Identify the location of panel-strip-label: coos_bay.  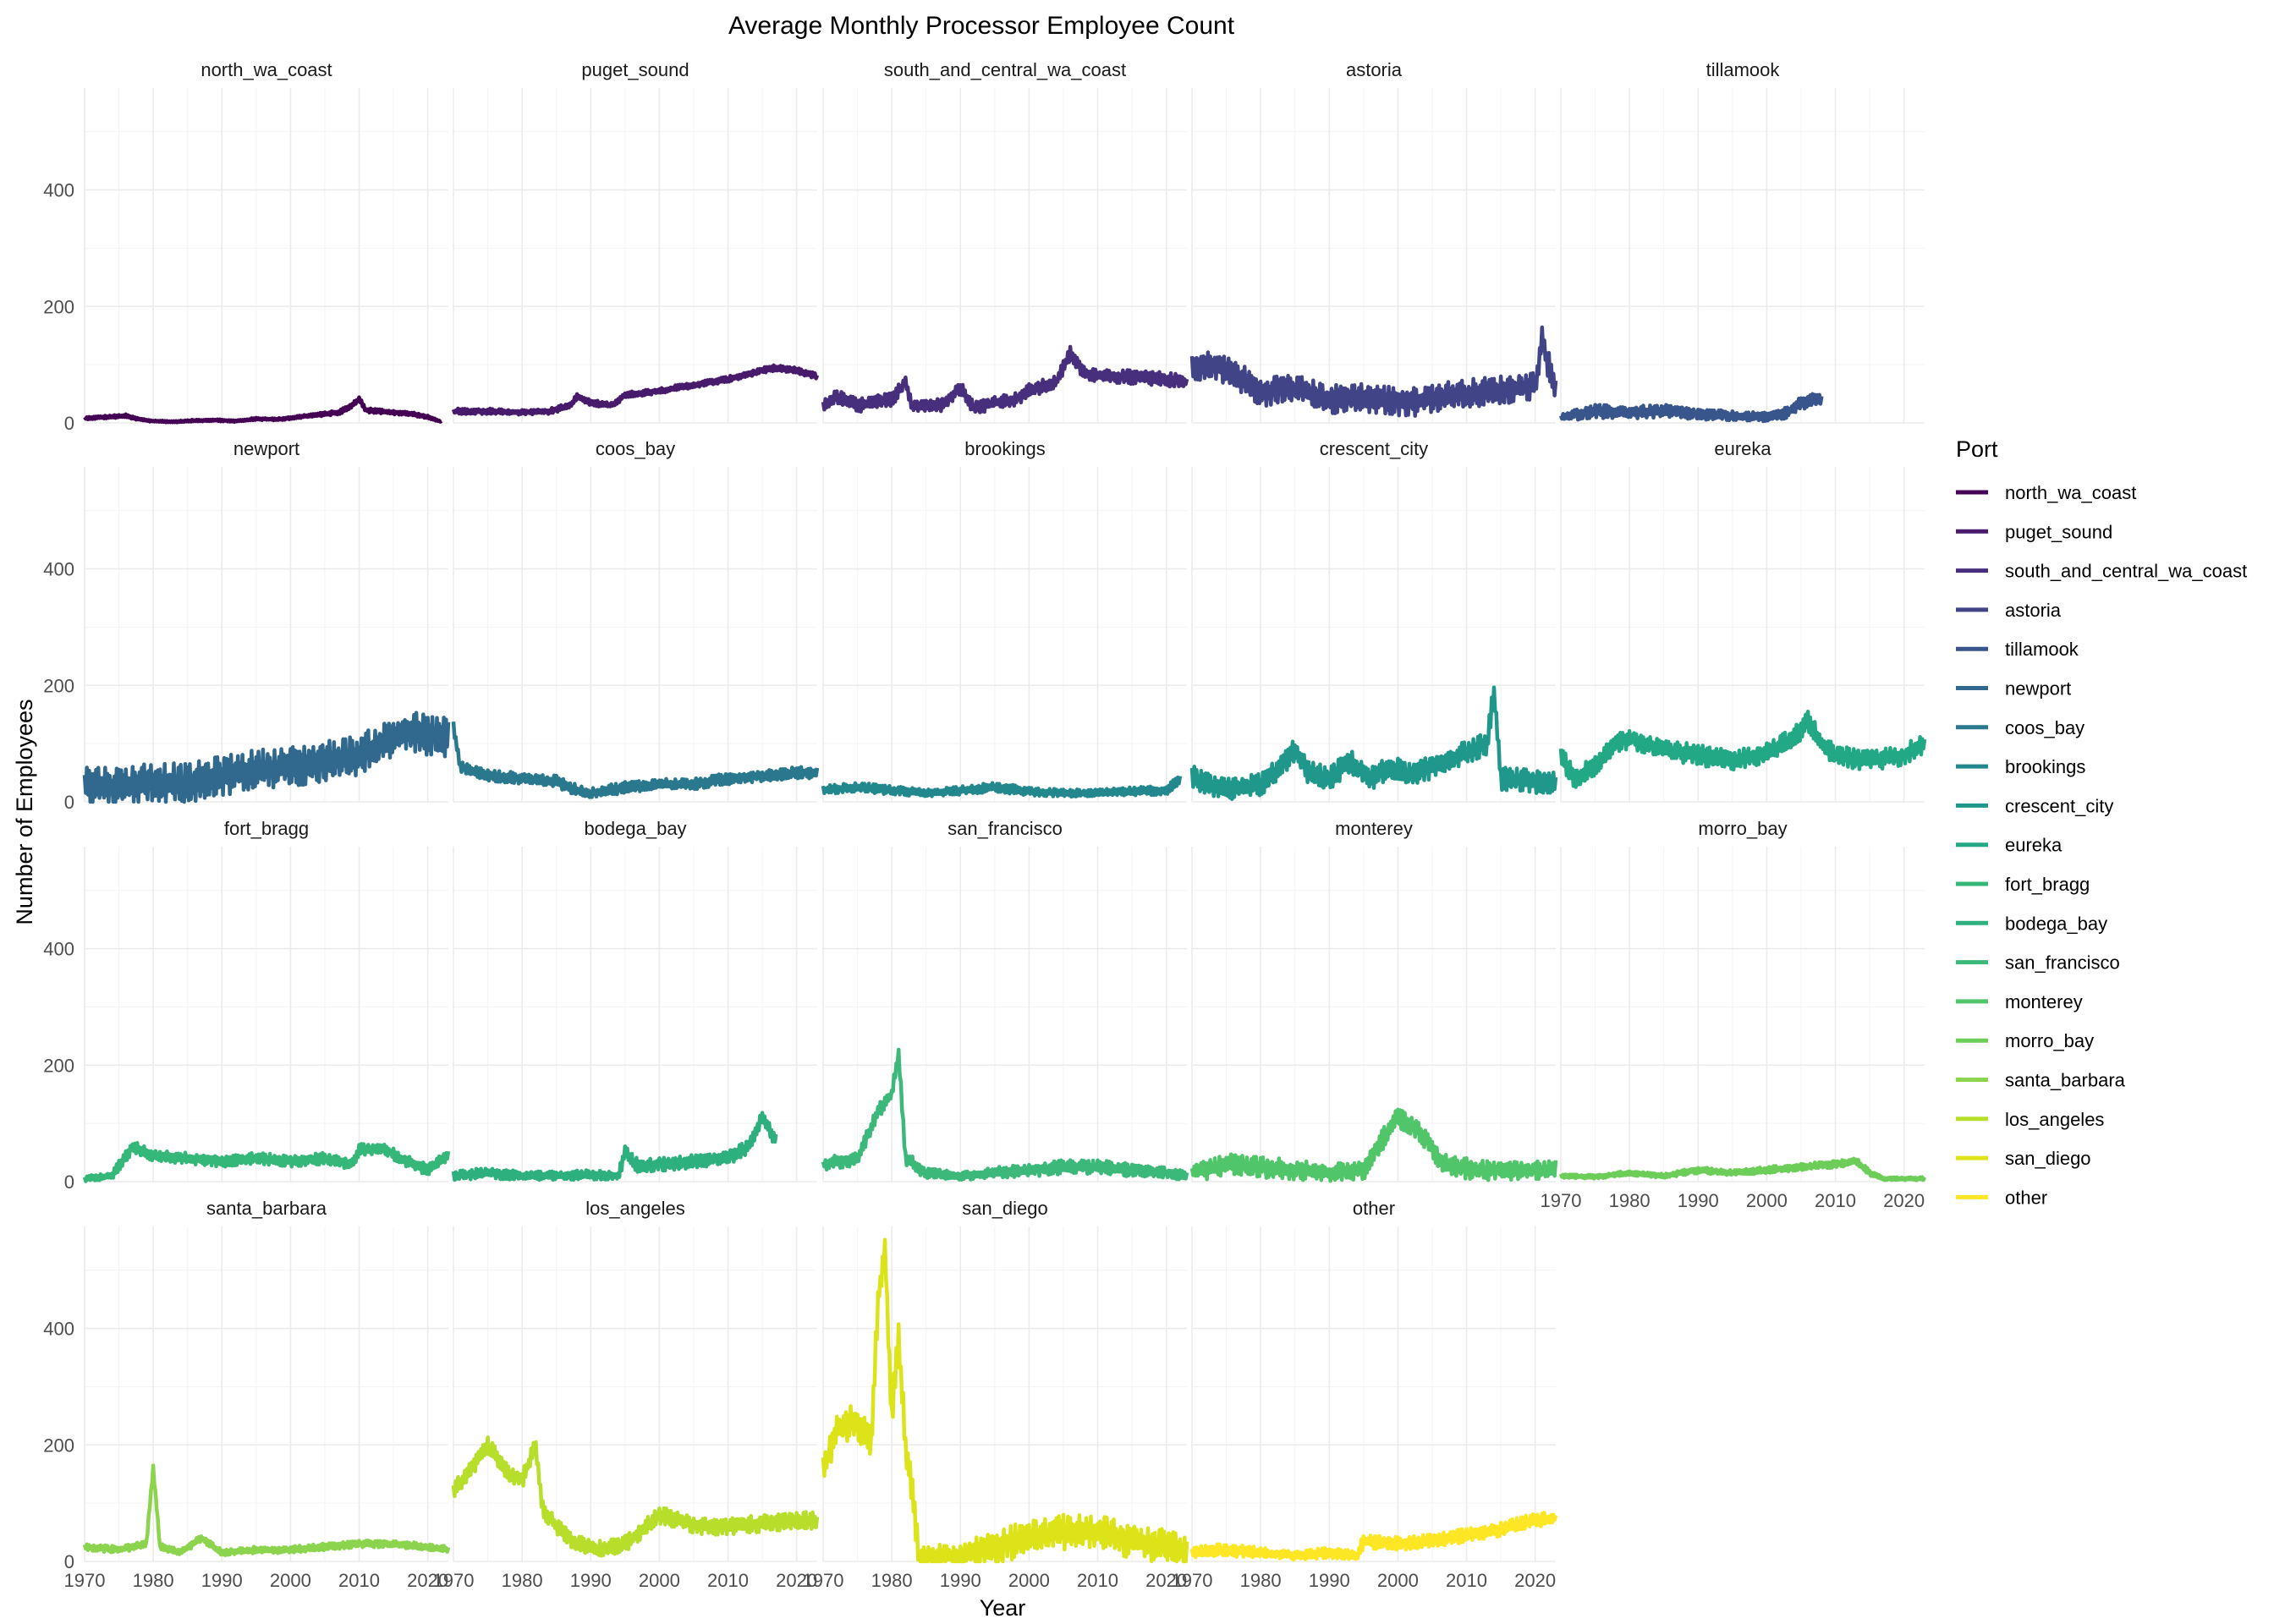
(635, 449).